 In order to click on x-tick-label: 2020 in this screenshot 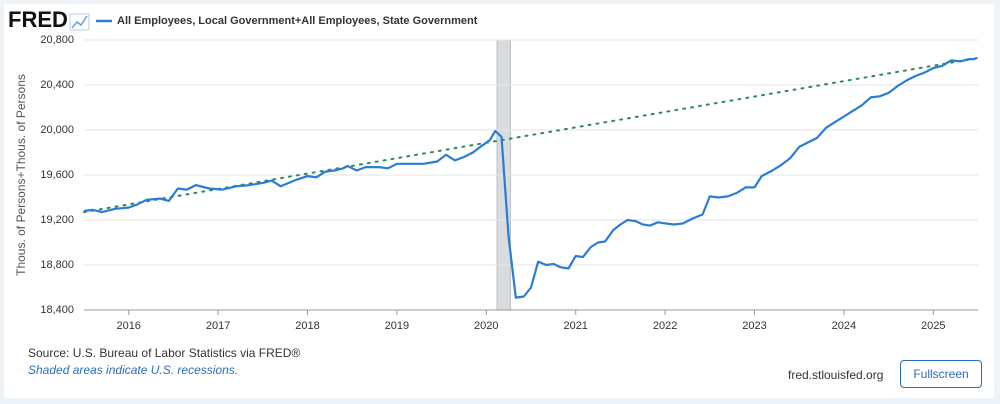, I will do `click(486, 326)`.